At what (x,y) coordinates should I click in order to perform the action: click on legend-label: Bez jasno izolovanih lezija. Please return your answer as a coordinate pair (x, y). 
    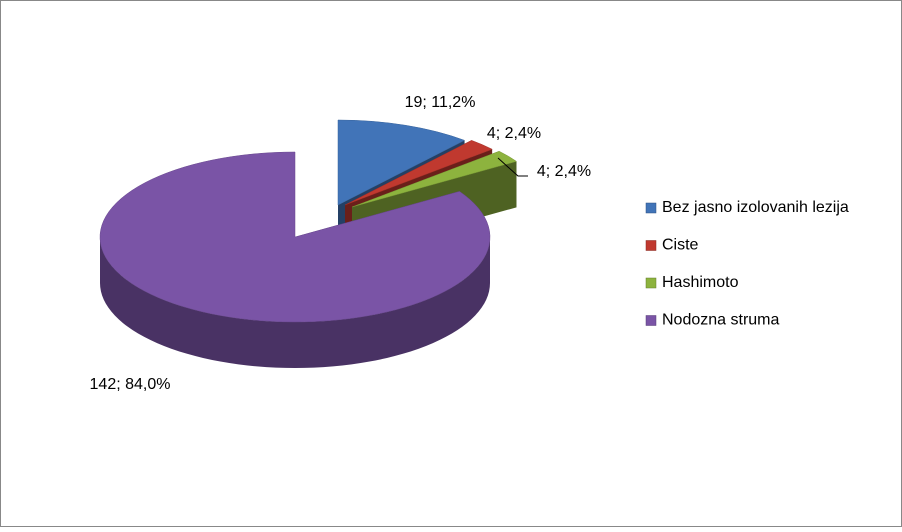
    Looking at the image, I should click on (755, 207).